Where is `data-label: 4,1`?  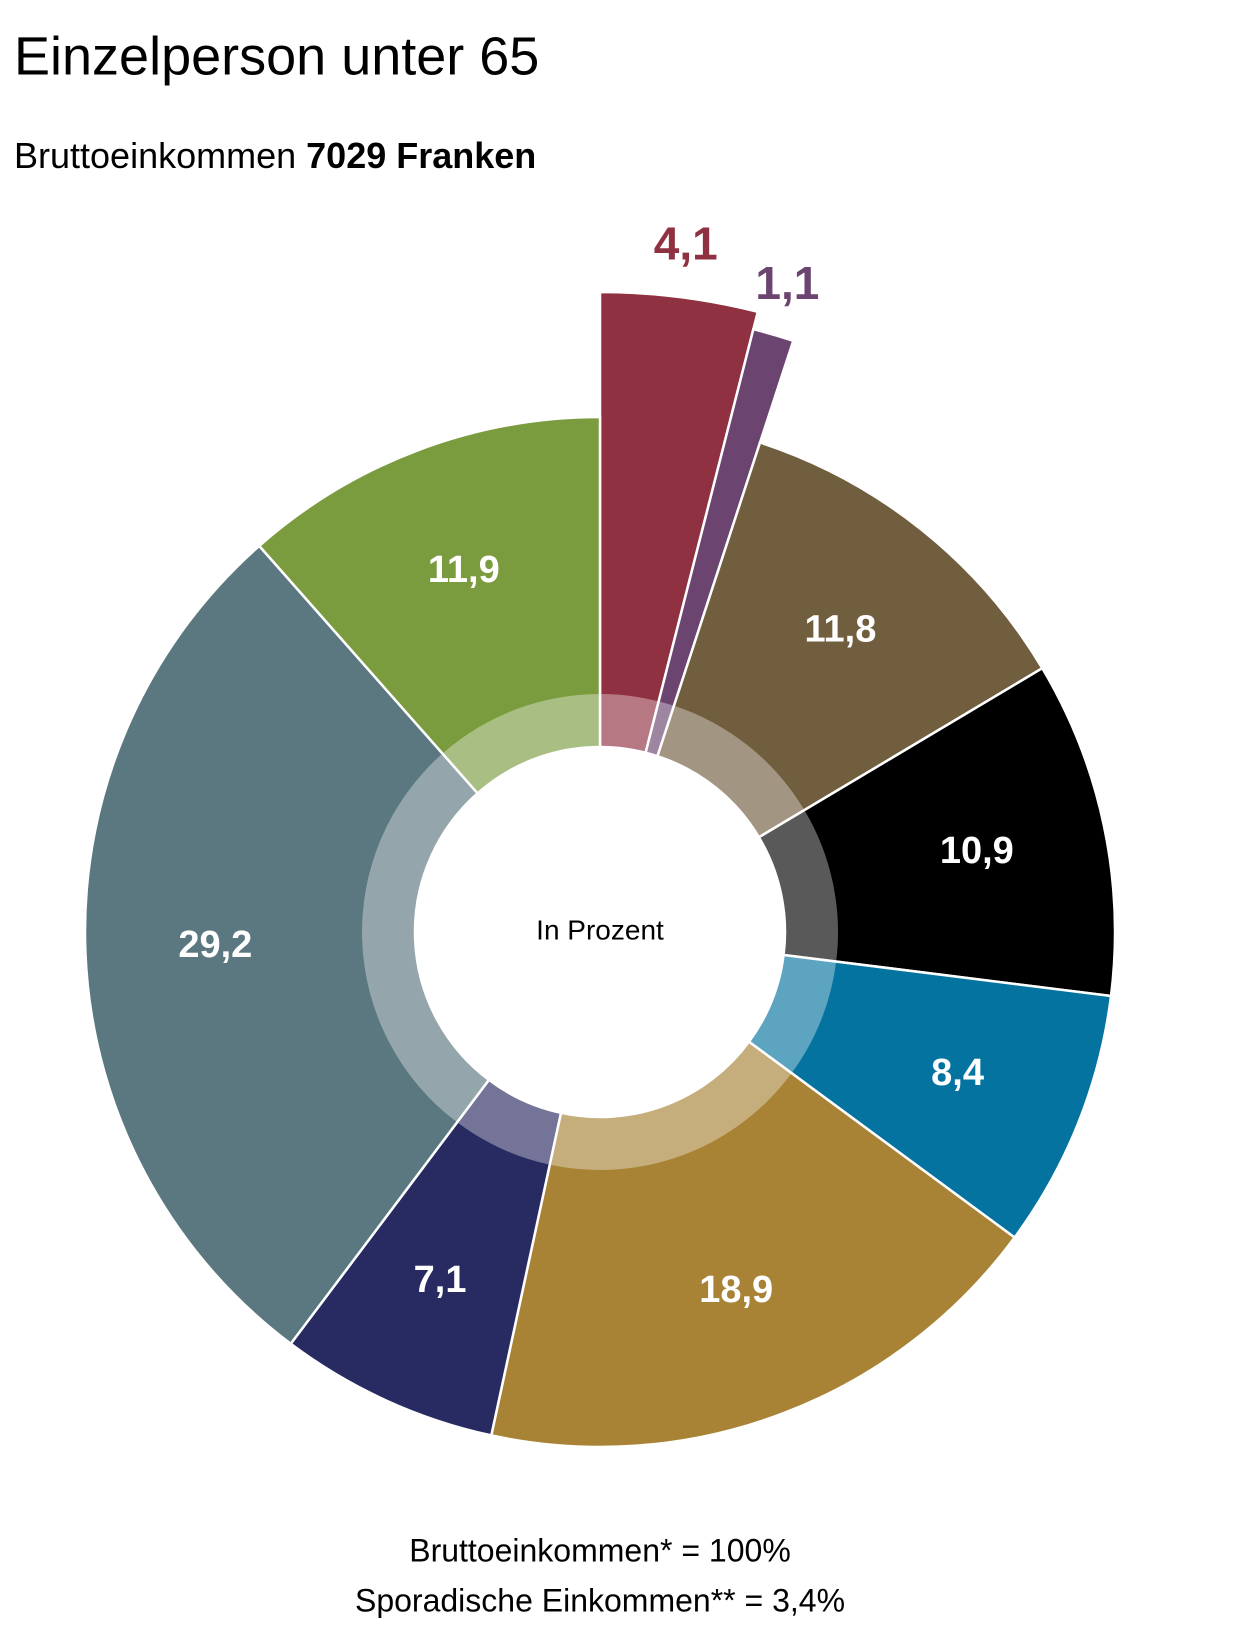 data-label: 4,1 is located at coordinates (686, 244).